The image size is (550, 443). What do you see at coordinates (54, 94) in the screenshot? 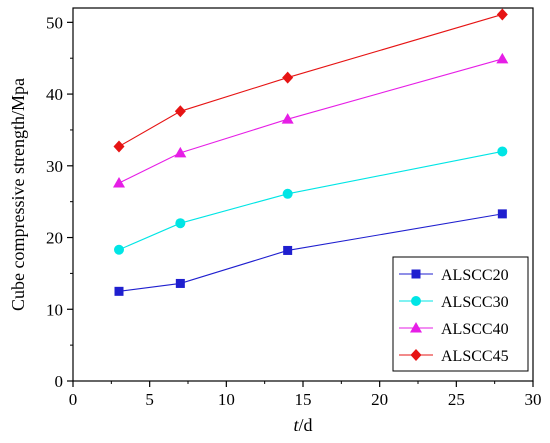
I see `y-tick-label: 40` at bounding box center [54, 94].